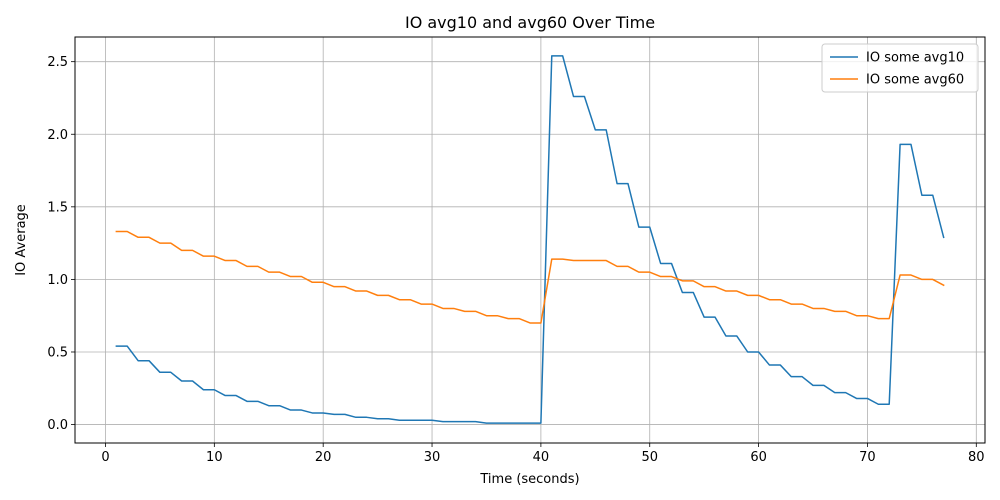 The height and width of the screenshot is (500, 1000). Describe the element at coordinates (758, 457) in the screenshot. I see `x-tick-label: 60` at that location.